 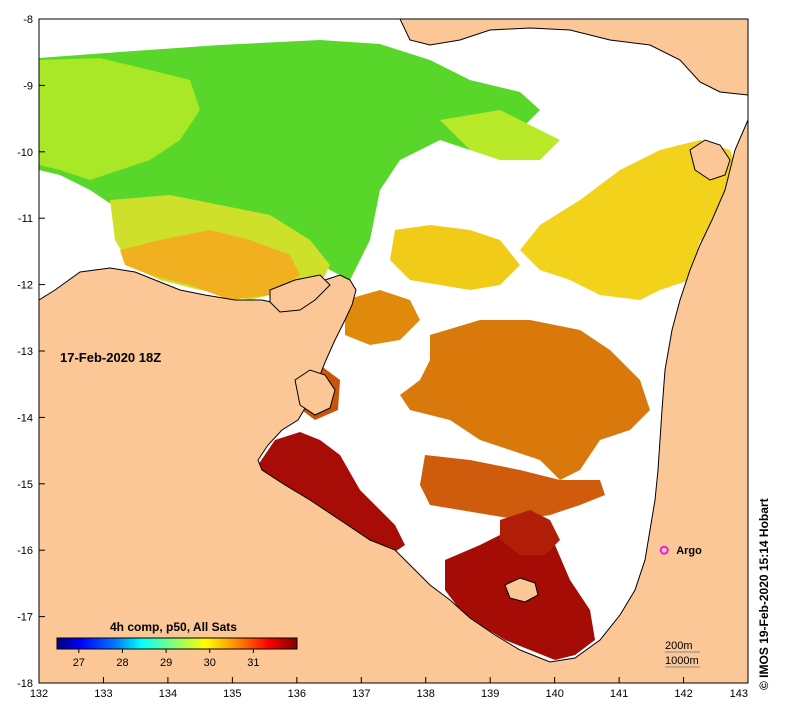 I want to click on y-axis: -8 -9 -10 -11 -12 -13 -14 -15 -16 -17 -18, so click(x=31, y=352).